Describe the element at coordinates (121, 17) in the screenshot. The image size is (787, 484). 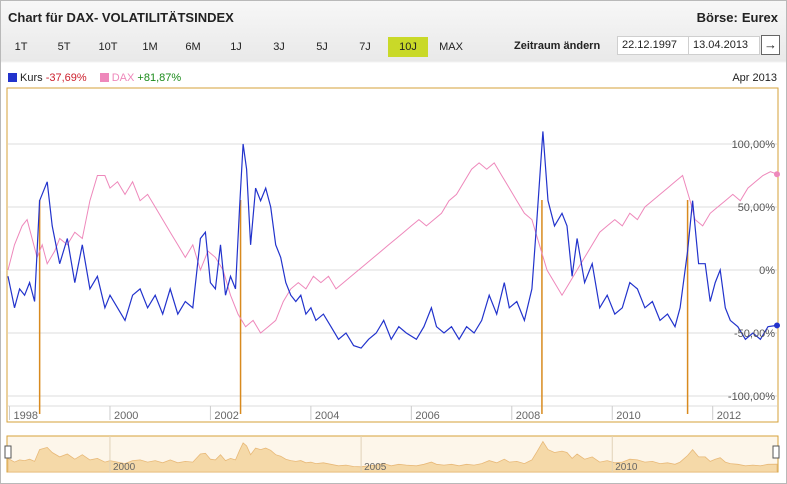
I see `chart-title: Chart für DAX- VOLATILITÄTSINDEX` at that location.